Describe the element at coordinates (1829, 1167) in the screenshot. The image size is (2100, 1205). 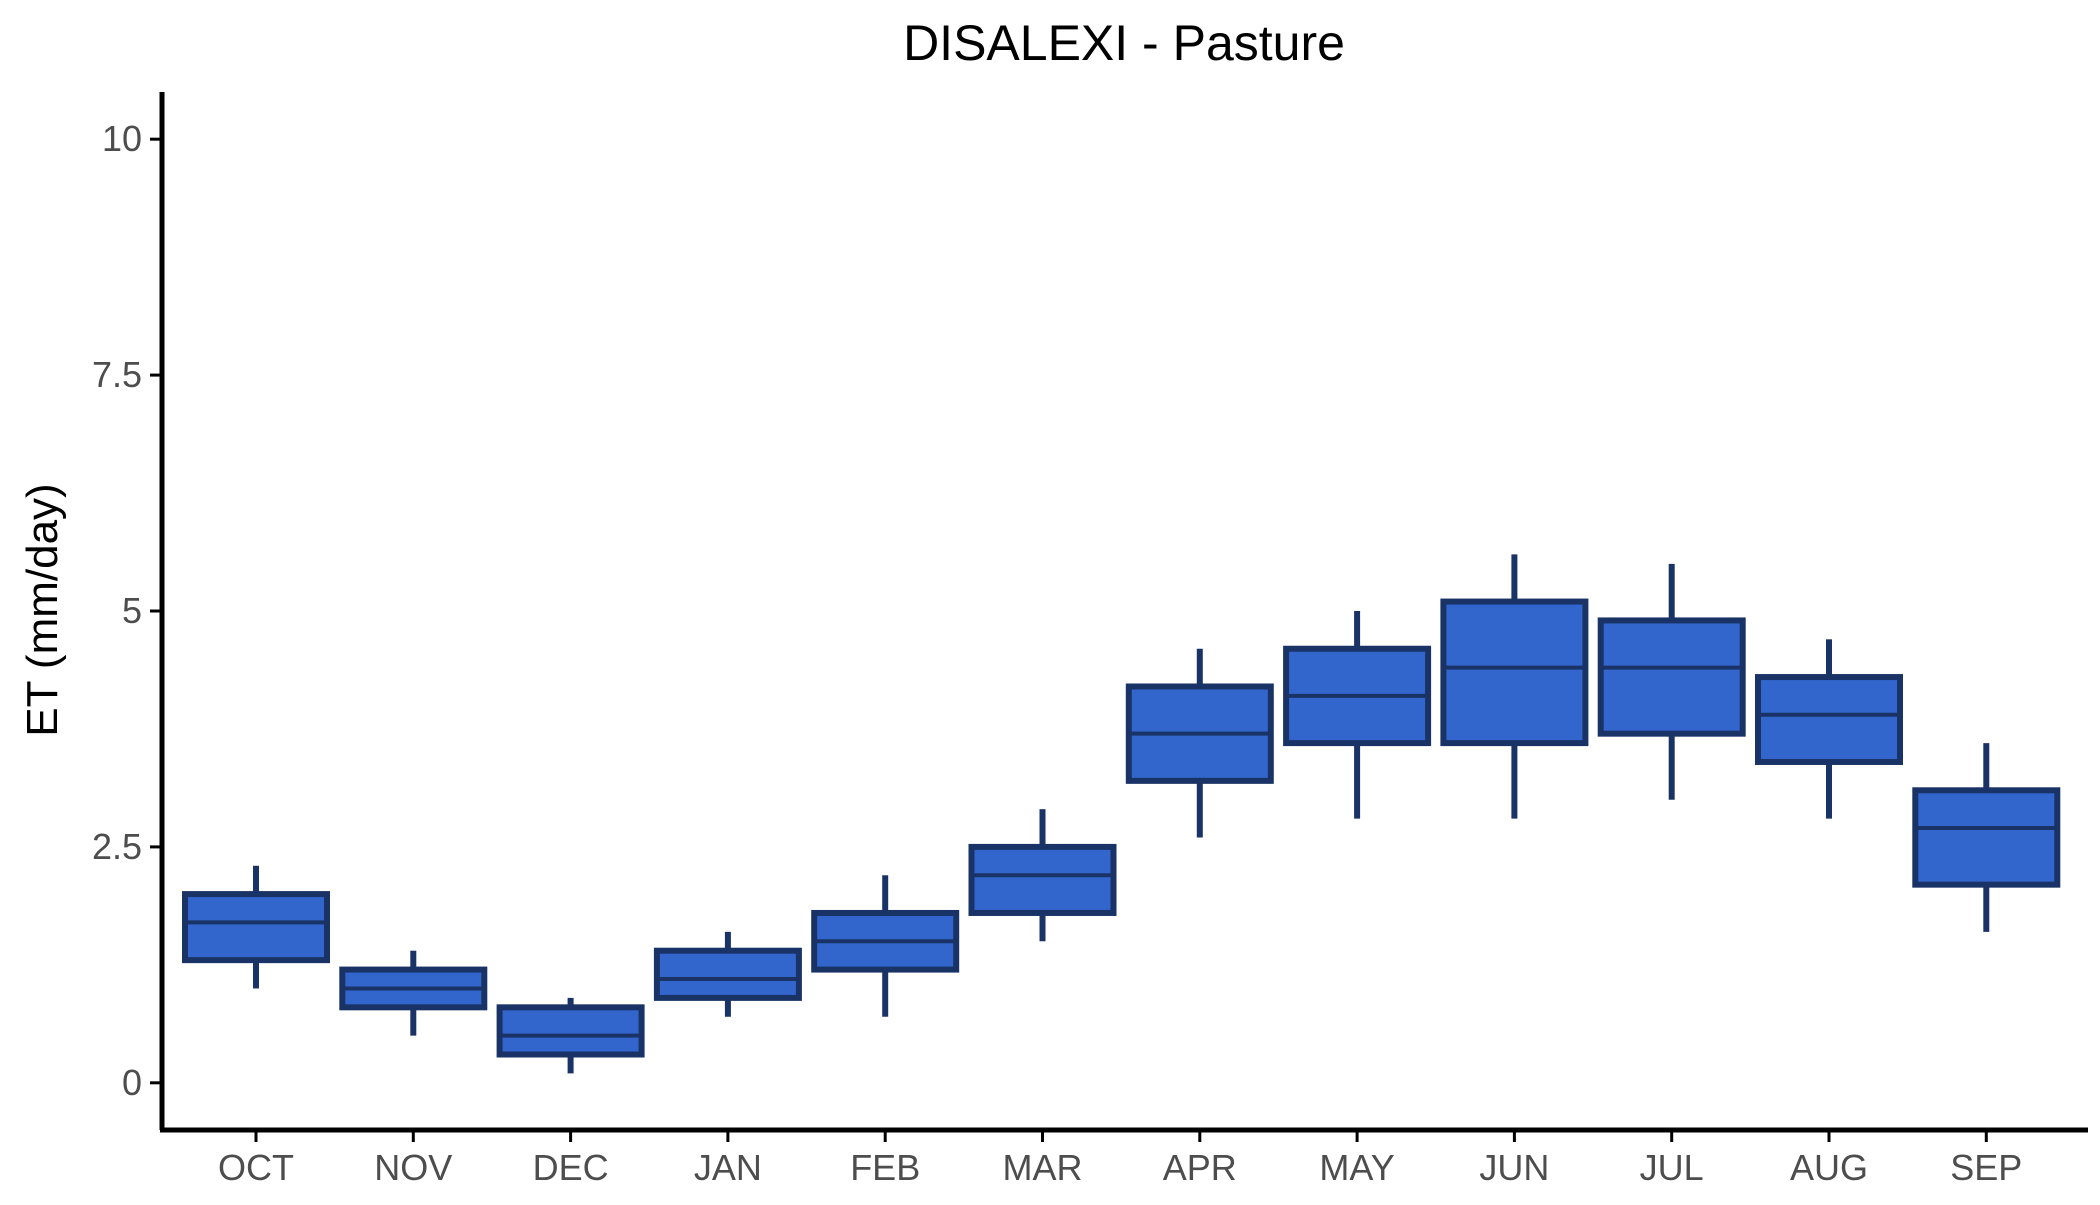
I see `x-tick-label-aug: AUG` at that location.